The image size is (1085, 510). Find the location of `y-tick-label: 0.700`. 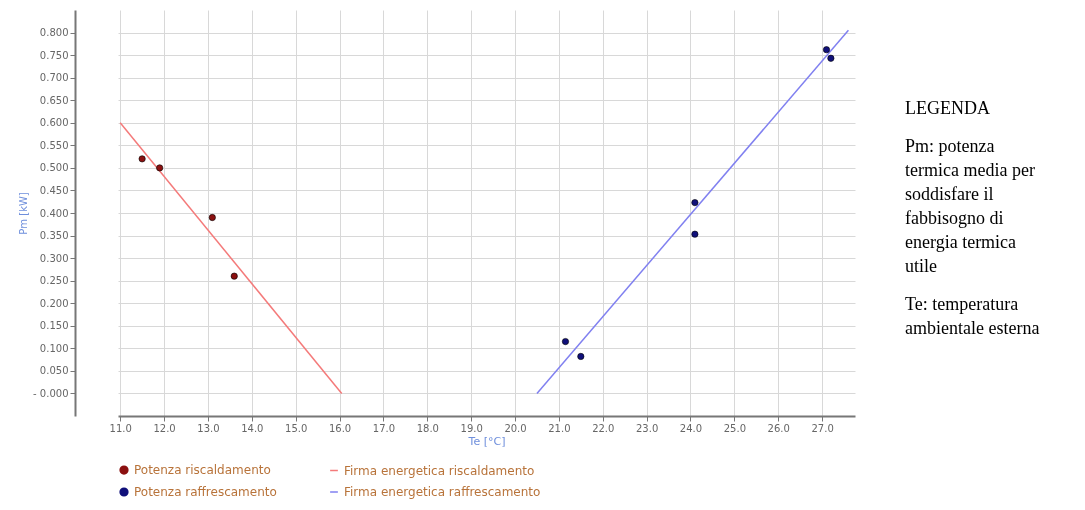

y-tick-label: 0.700 is located at coordinates (54, 78).